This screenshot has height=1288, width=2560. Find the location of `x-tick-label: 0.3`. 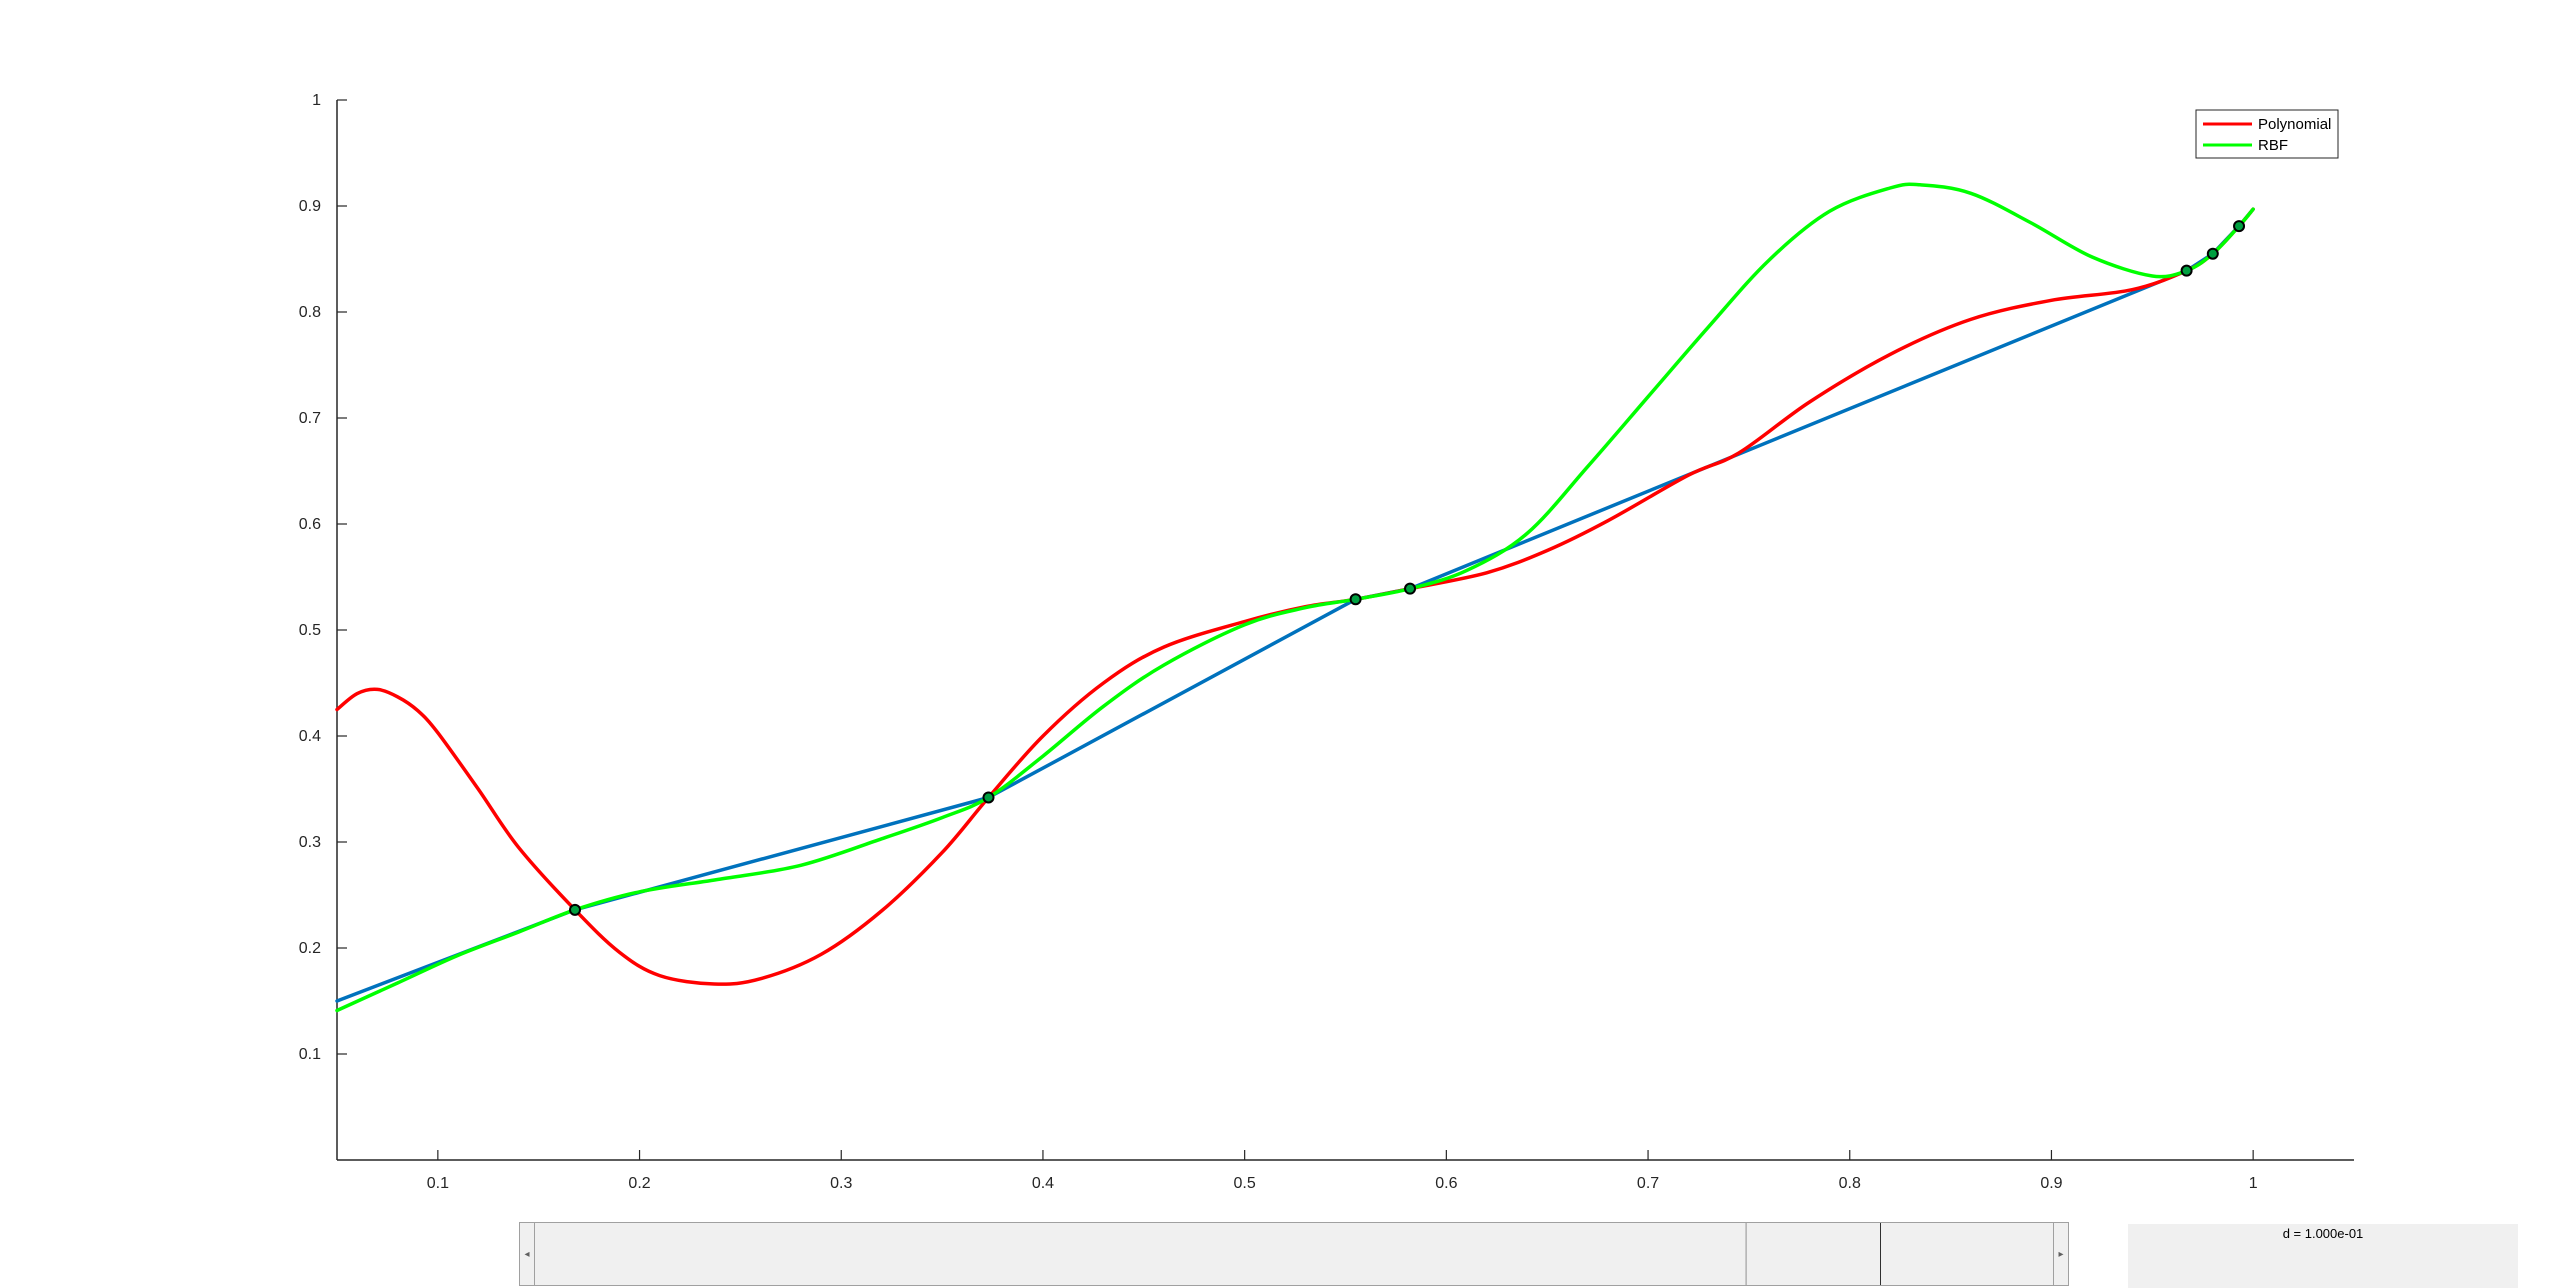

x-tick-label: 0.3 is located at coordinates (841, 1183).